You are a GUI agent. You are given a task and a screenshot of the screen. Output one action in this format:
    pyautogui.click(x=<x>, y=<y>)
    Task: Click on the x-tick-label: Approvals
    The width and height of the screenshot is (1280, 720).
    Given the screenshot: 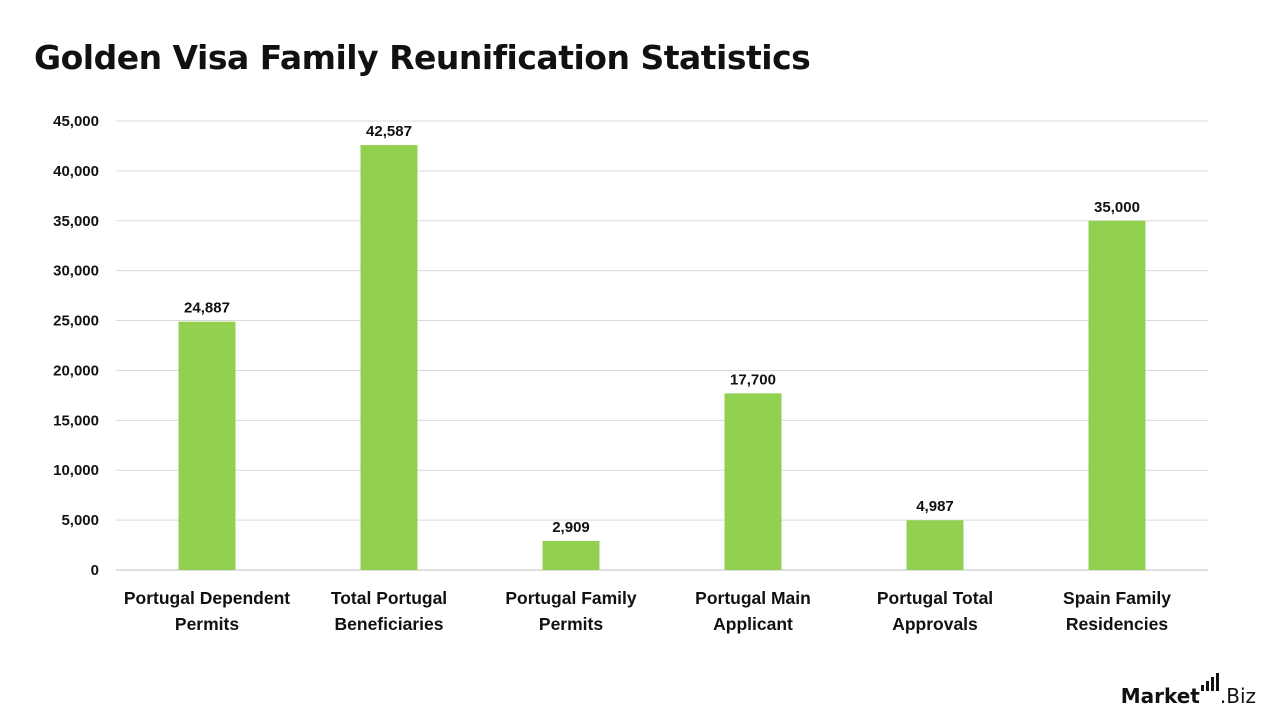 What is the action you would take?
    pyautogui.click(x=935, y=624)
    